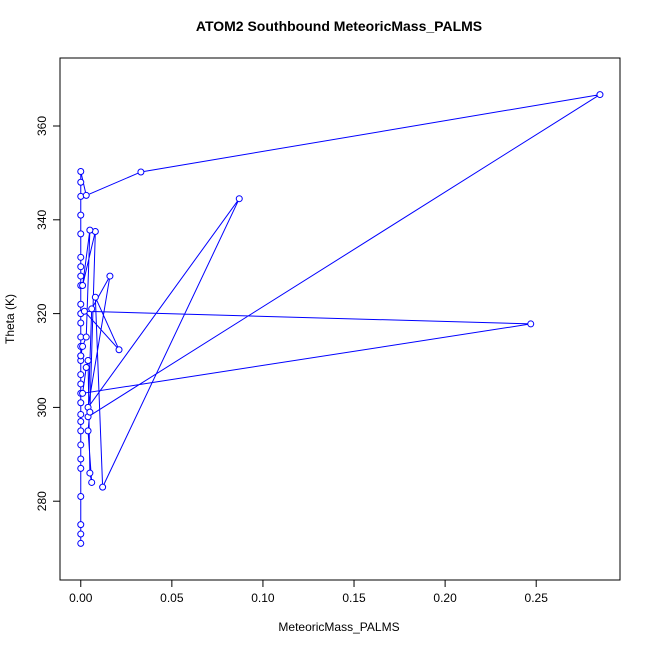 Image resolution: width=650 pixels, height=650 pixels. What do you see at coordinates (42, 126) in the screenshot?
I see `y-tick-label: 360` at bounding box center [42, 126].